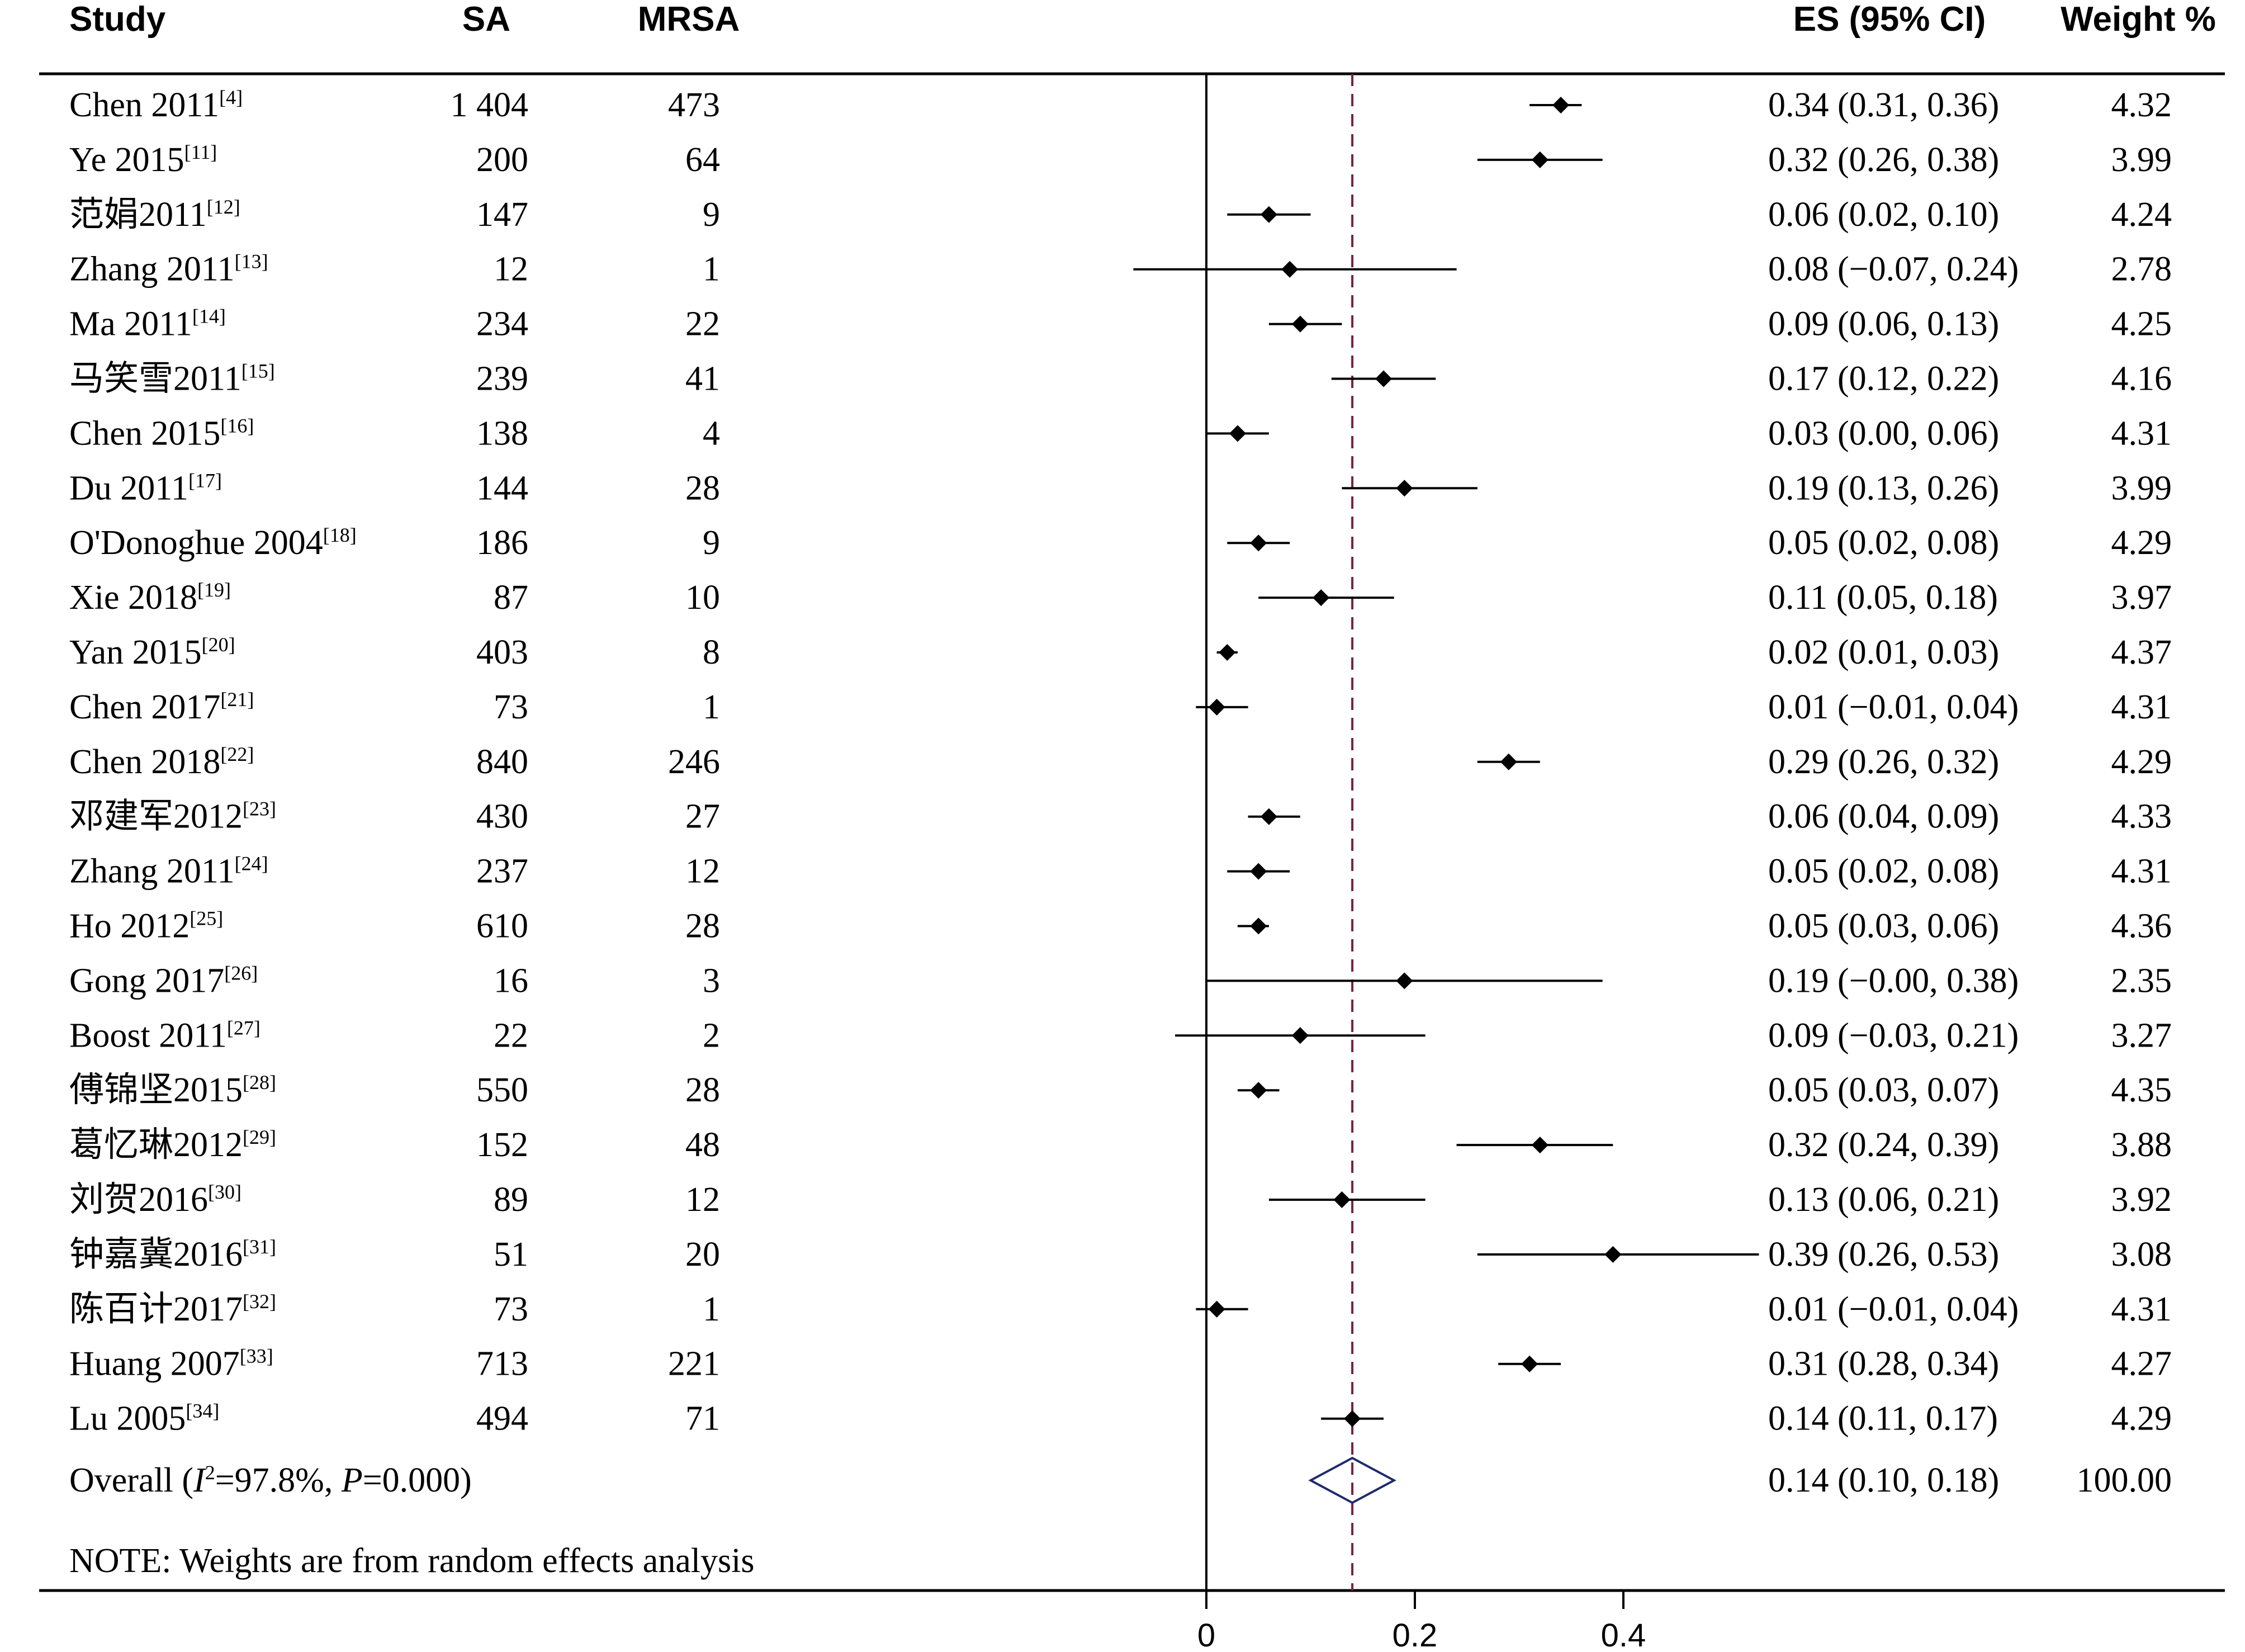 This screenshot has width=2245, height=1652. Describe the element at coordinates (1883, 543) in the screenshot. I see `study-es-ci: 0.05 (0.02, 0.08)` at that location.